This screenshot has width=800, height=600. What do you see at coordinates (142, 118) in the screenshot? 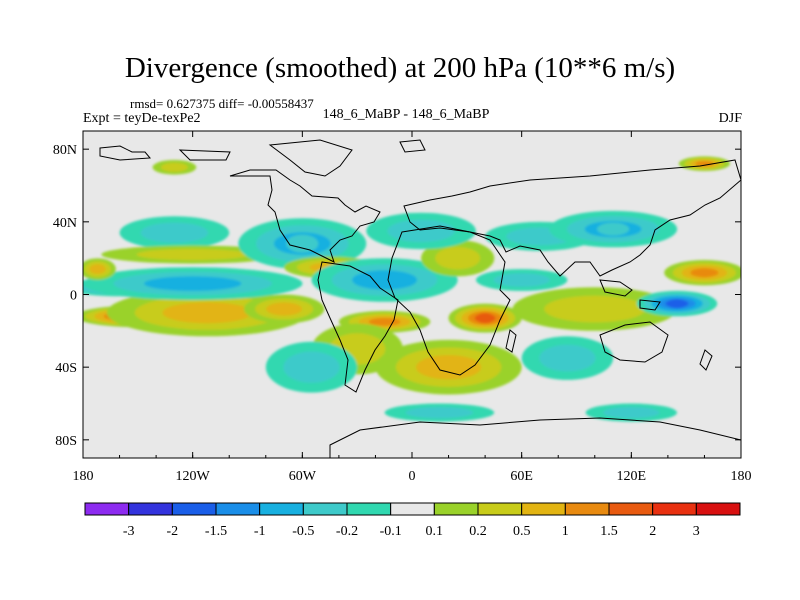
I see `experiment-label: Expt = teyDe-texPe2` at bounding box center [142, 118].